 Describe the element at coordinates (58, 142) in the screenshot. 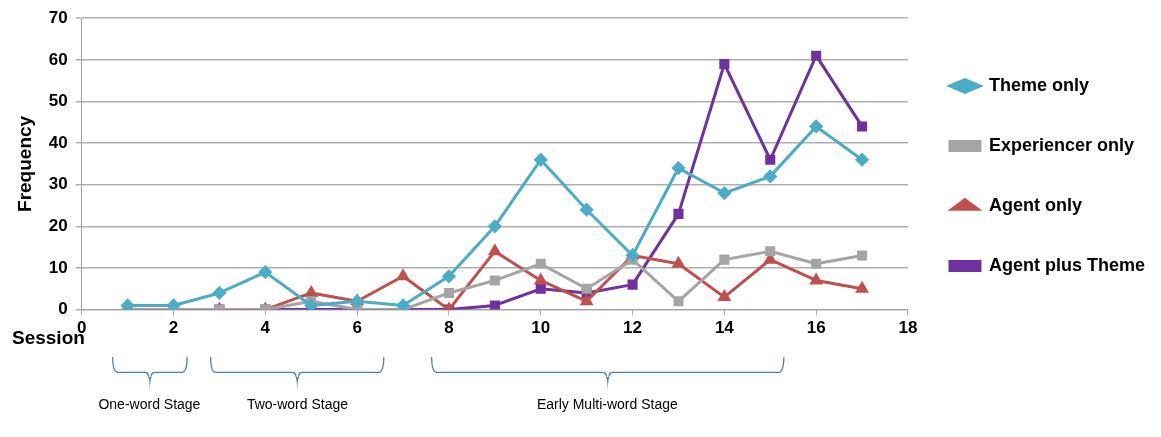

I see `y-tick-label: 40` at that location.